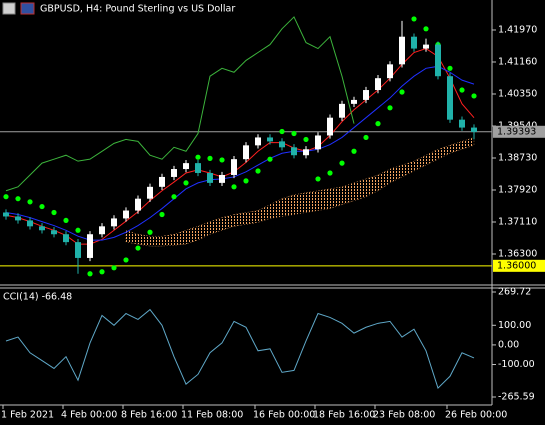  I want to click on x-tick-label: 4 Feb 00:00, so click(89, 415).